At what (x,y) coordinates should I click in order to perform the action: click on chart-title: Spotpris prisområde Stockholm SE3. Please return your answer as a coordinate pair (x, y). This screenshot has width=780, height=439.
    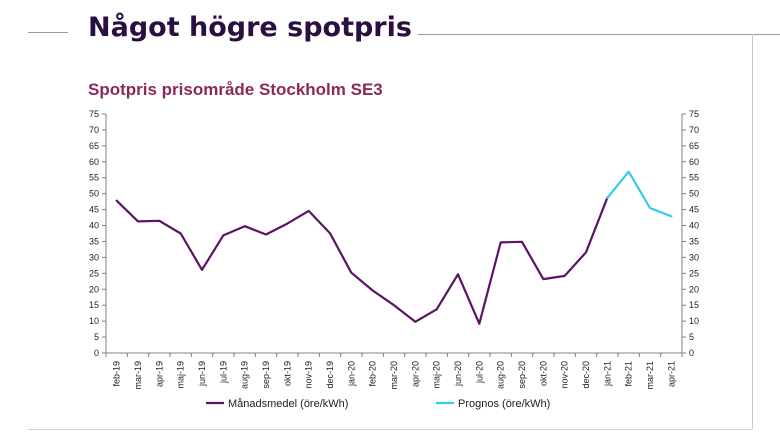
    Looking at the image, I should click on (235, 89).